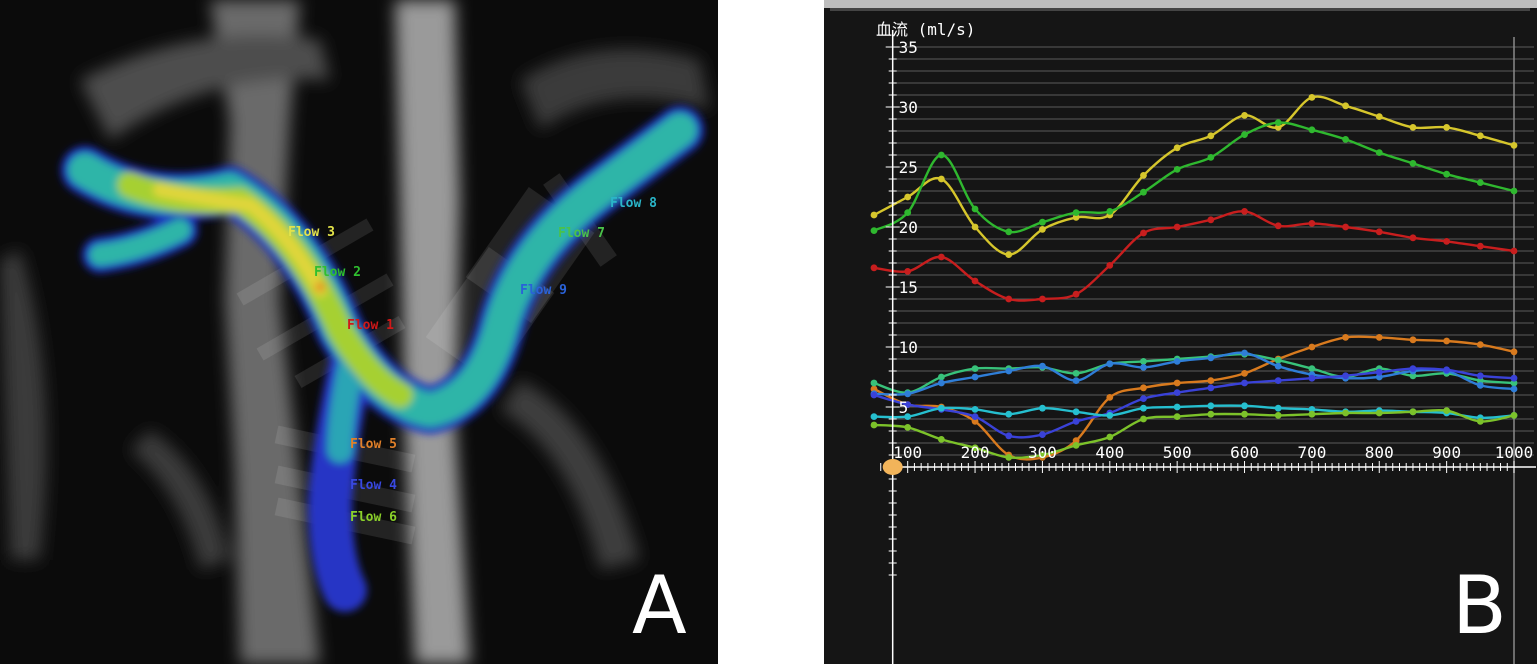  Describe the element at coordinates (1244, 452) in the screenshot. I see `x-tick-label: 600` at that location.